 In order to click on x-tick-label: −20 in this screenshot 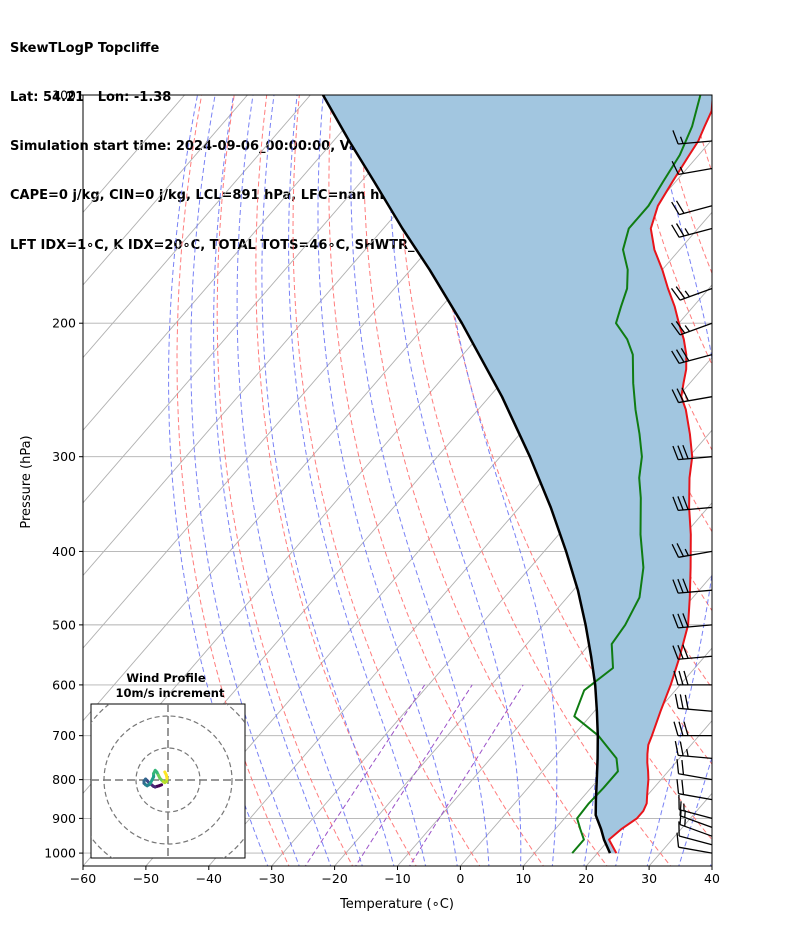, I will do `click(334, 878)`.